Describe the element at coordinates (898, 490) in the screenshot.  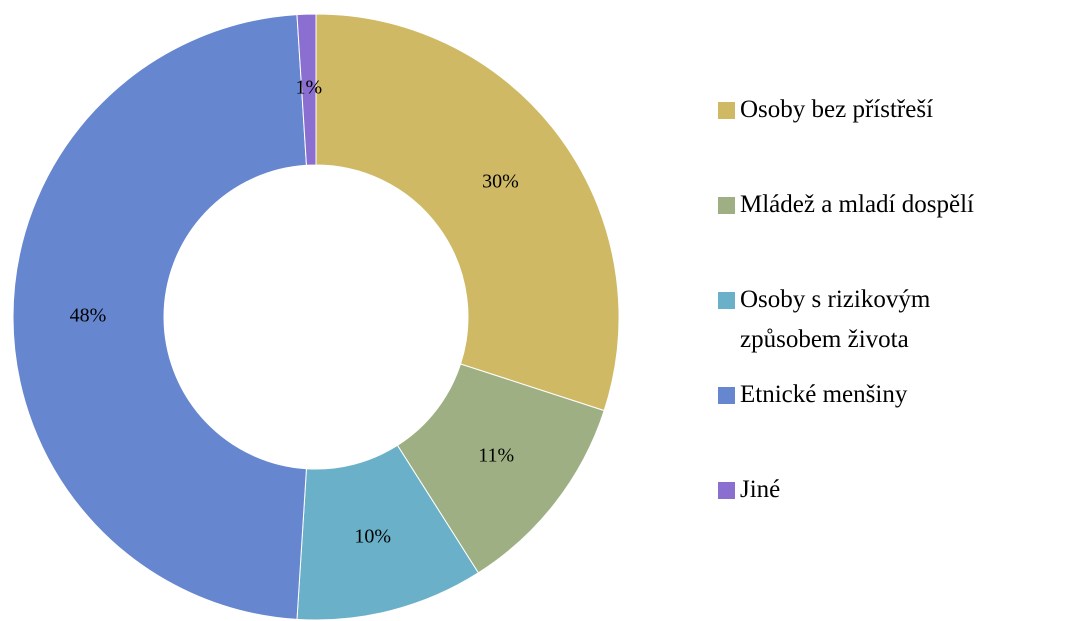
I see `legend-item: Jiné` at that location.